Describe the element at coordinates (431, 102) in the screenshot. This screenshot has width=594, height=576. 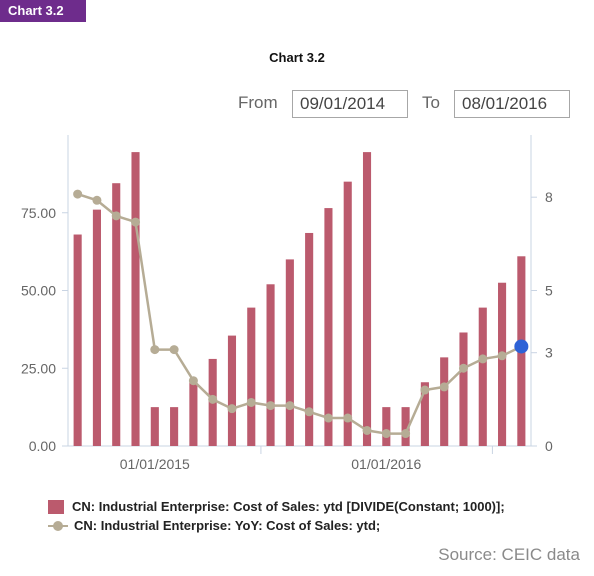
I see `to-label: To` at that location.